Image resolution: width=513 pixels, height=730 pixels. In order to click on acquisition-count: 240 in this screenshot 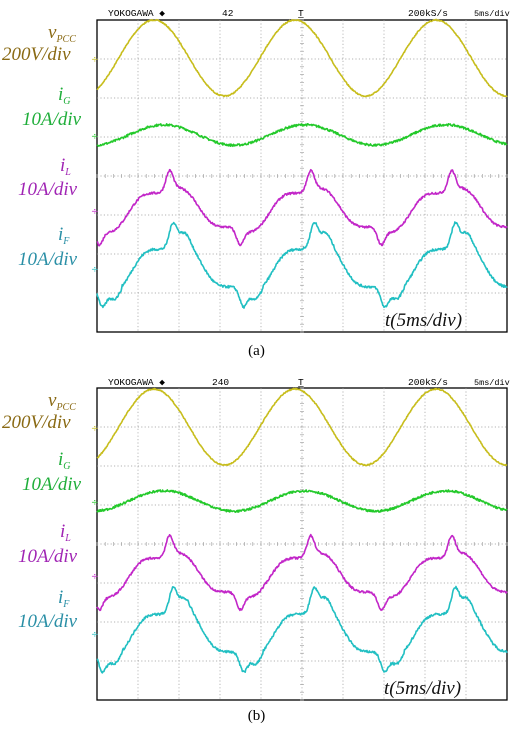, I will do `click(220, 382)`.